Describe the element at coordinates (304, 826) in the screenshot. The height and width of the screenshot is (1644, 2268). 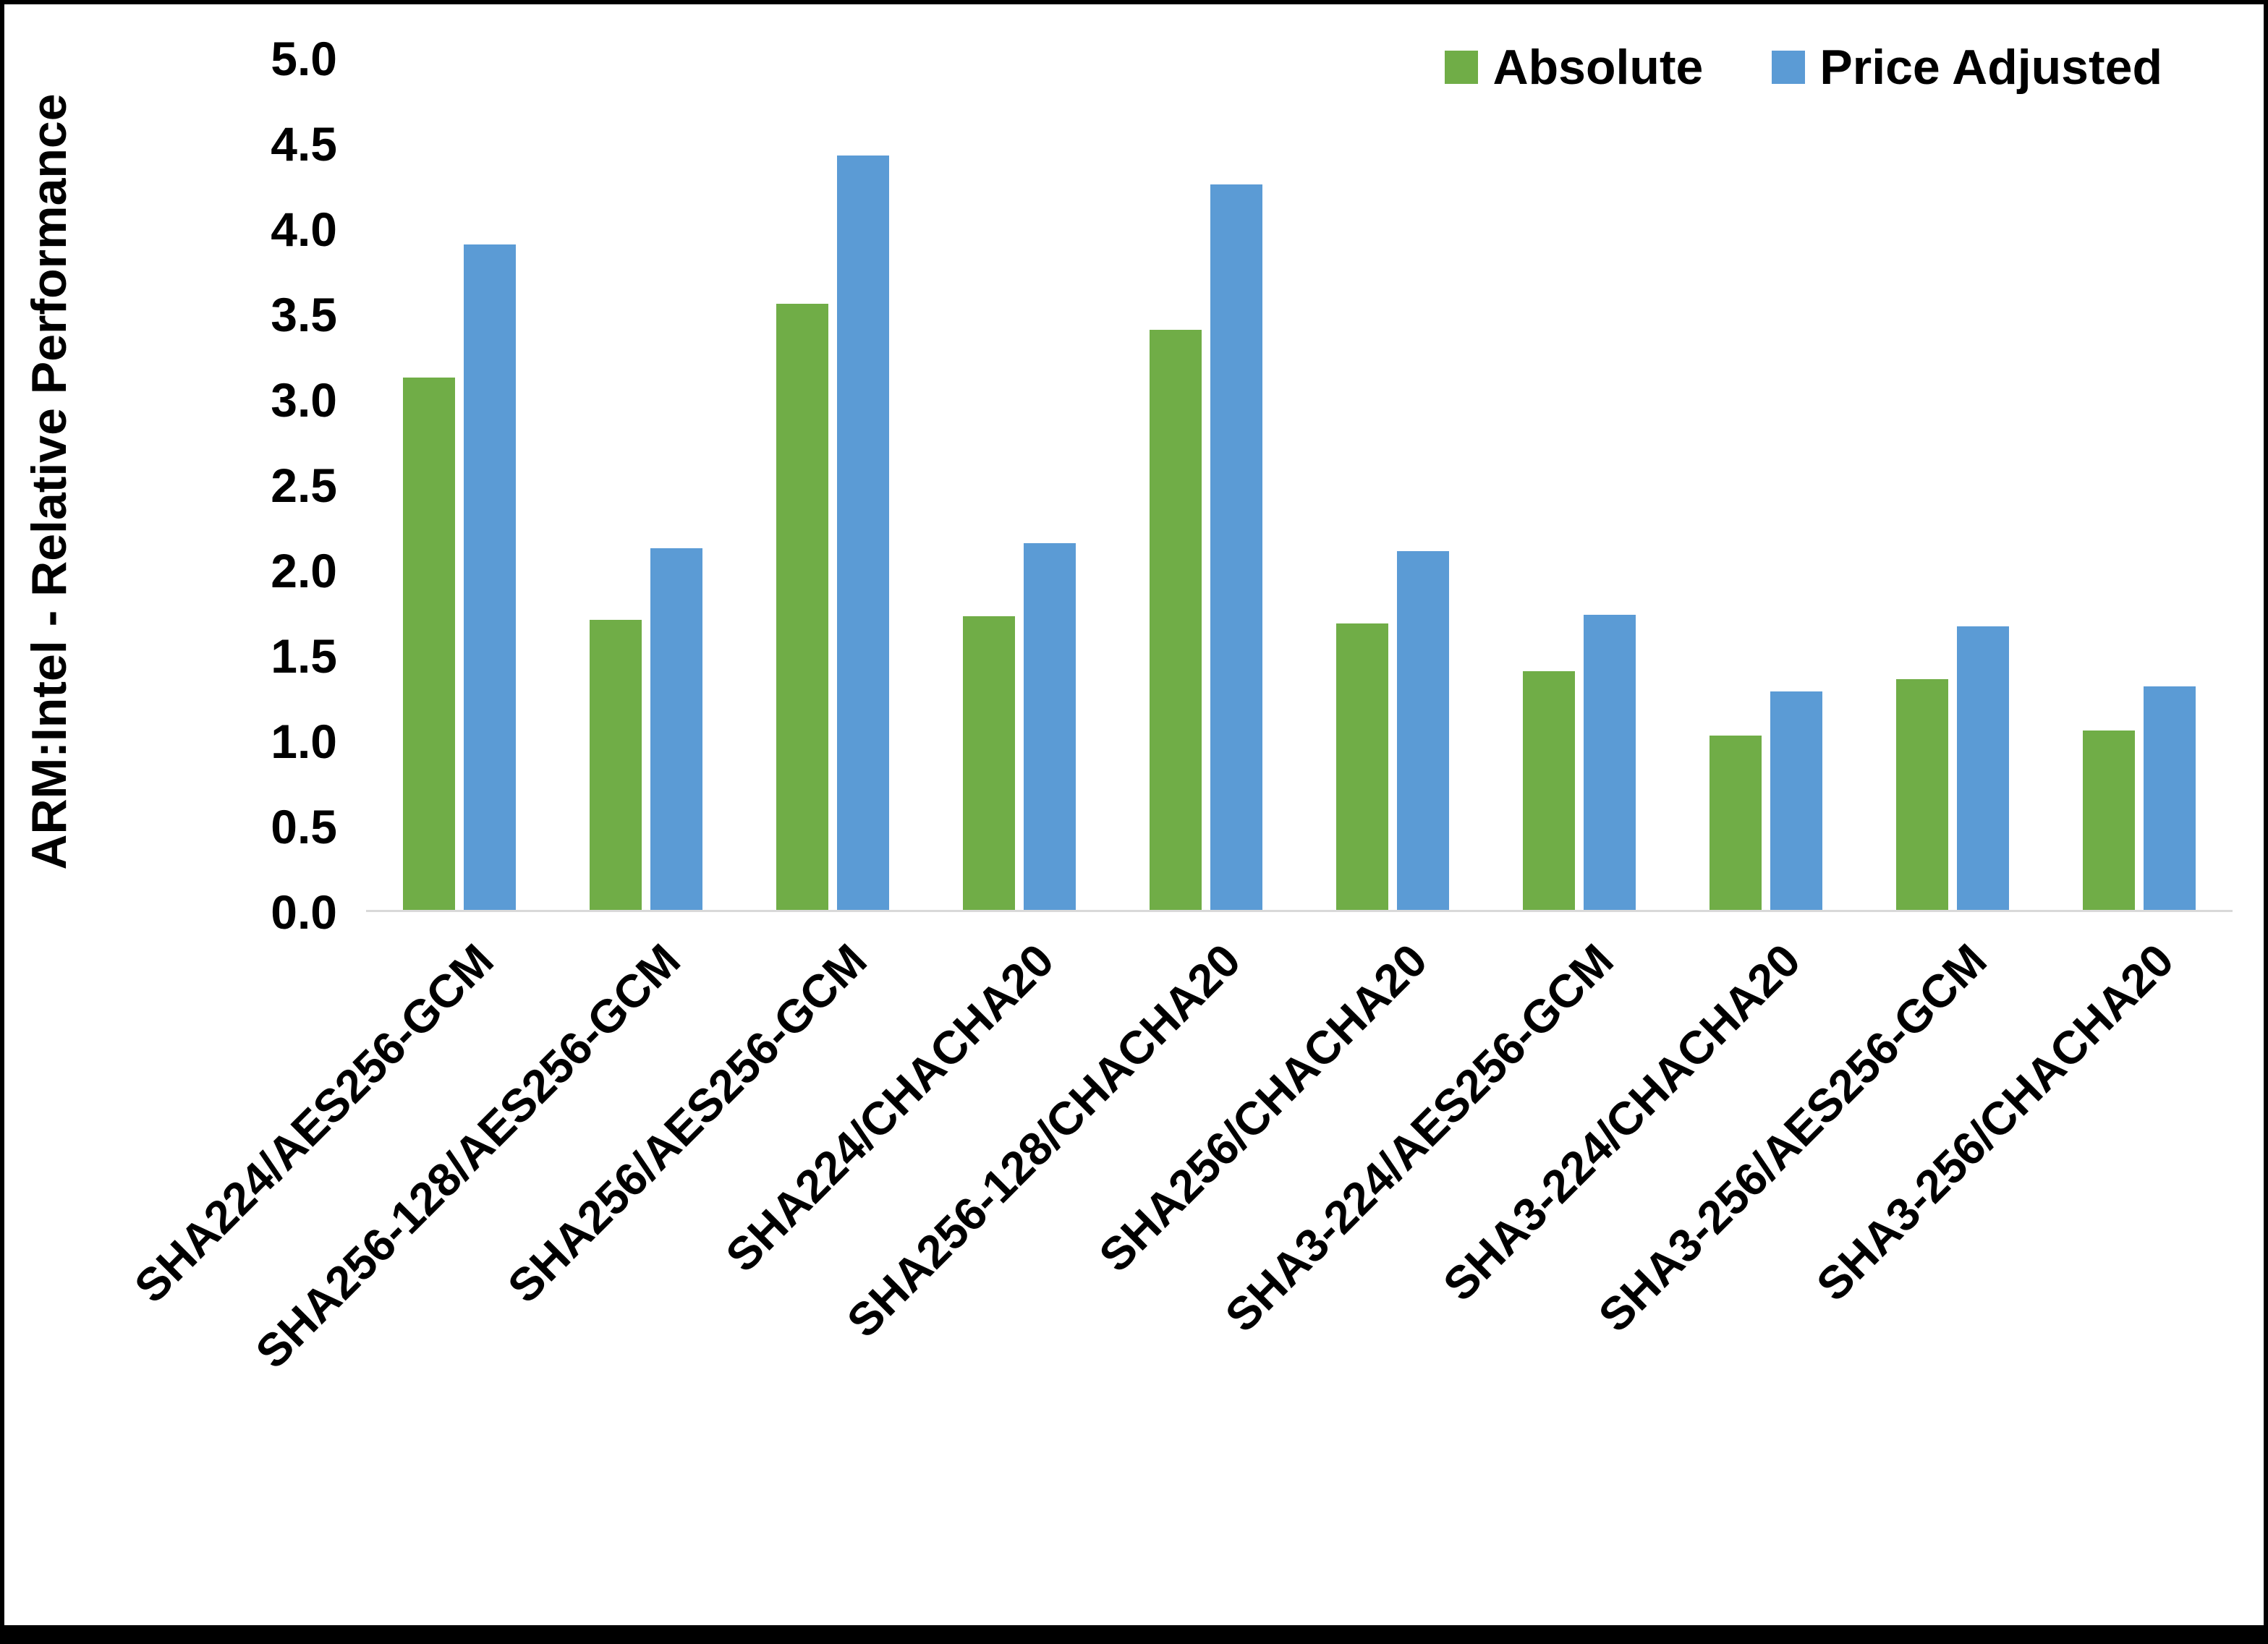
I see `y-tick-label: 0.5` at that location.